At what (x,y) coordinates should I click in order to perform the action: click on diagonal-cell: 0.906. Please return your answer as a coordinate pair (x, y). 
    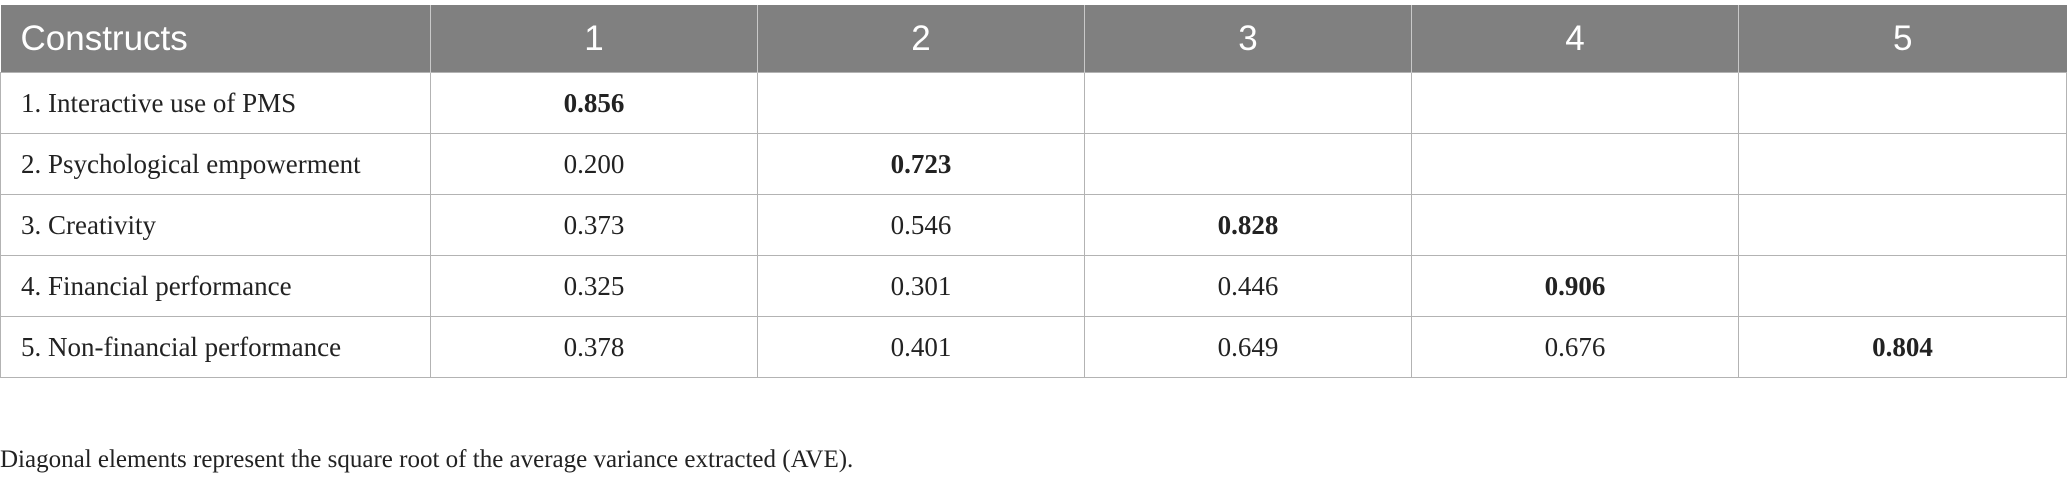
    Looking at the image, I should click on (1575, 286).